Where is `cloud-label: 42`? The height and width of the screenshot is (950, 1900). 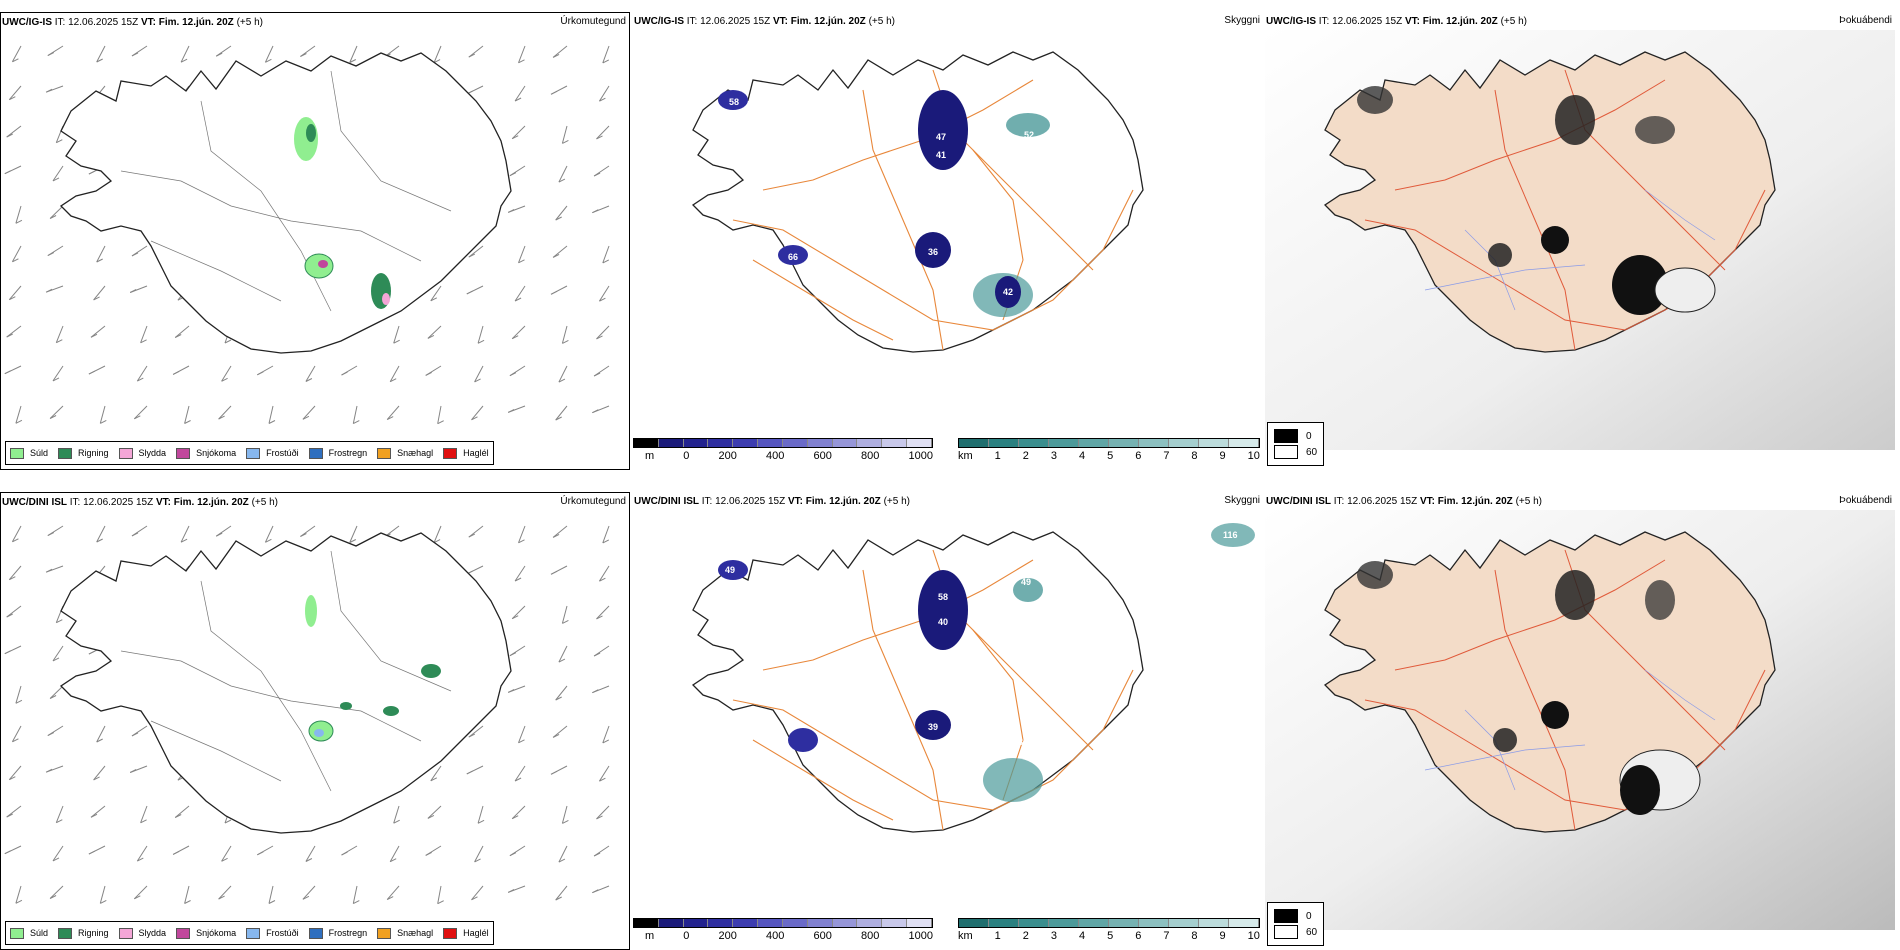
cloud-label: 42 is located at coordinates (1008, 292).